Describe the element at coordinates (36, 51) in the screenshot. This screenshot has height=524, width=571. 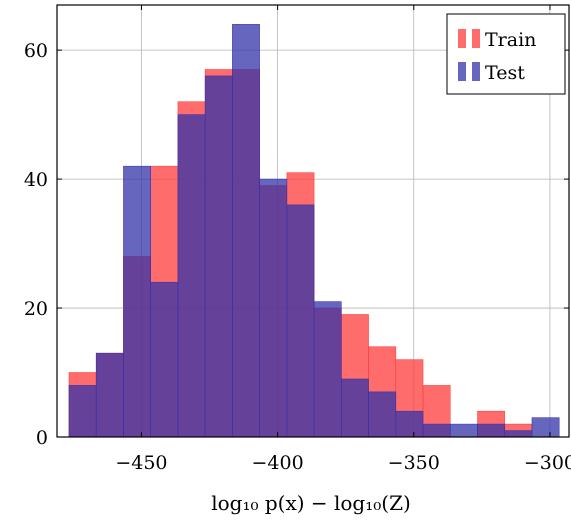
I see `y-tick-label: 60` at that location.